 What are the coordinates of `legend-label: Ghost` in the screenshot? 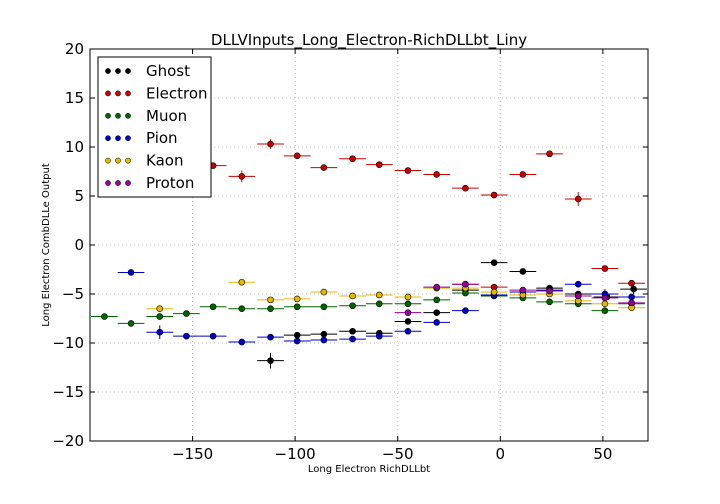 It's located at (168, 71).